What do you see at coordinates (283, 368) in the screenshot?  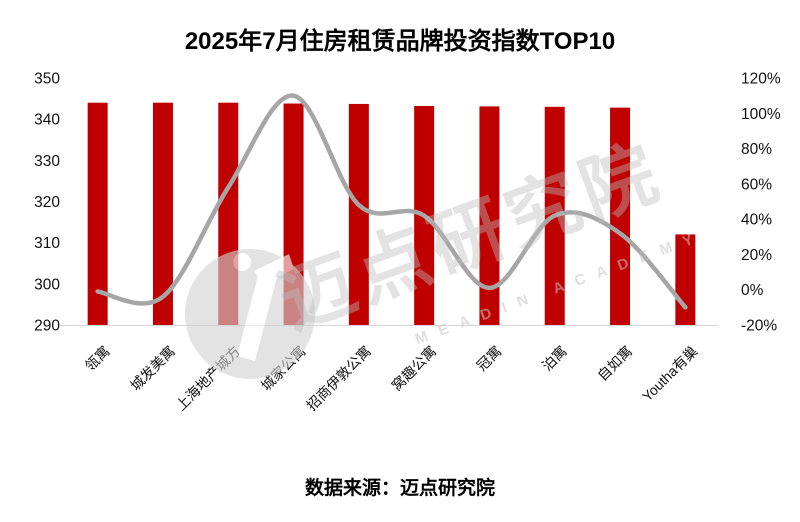 I see `category-label: 城家公寓` at bounding box center [283, 368].